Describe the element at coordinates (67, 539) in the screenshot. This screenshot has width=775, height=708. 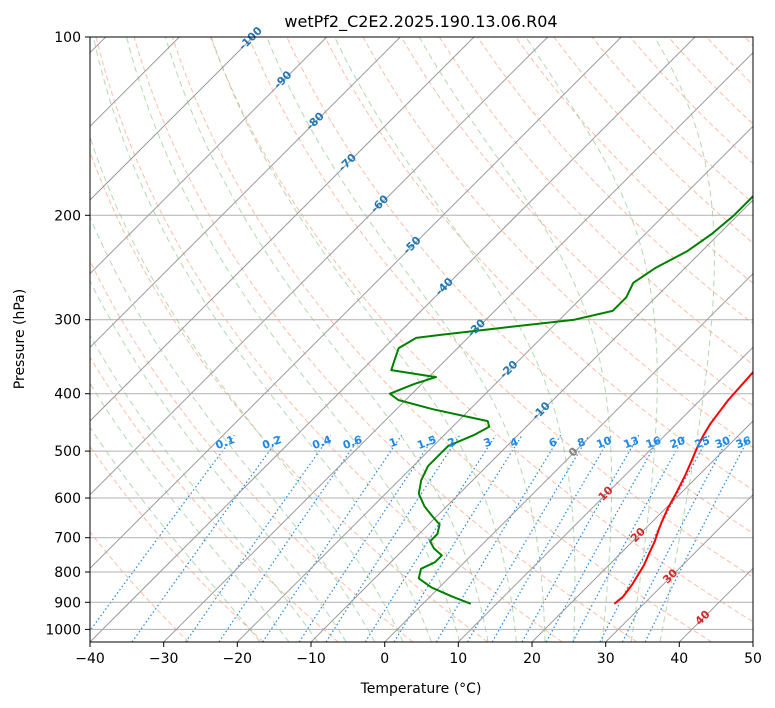
I see `y-tick-label: 700` at that location.